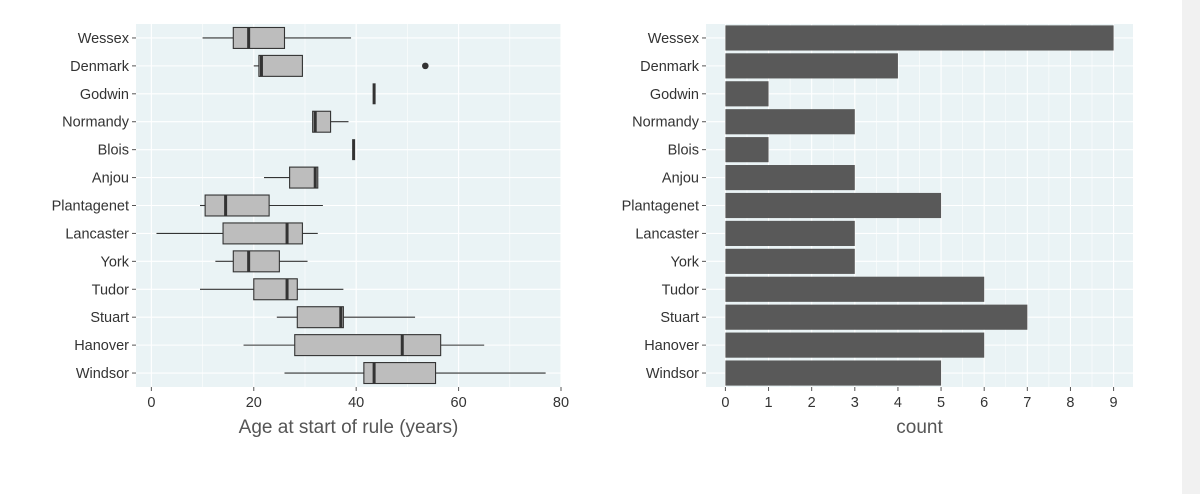  I want to click on x-tick-label: 7, so click(1027, 403).